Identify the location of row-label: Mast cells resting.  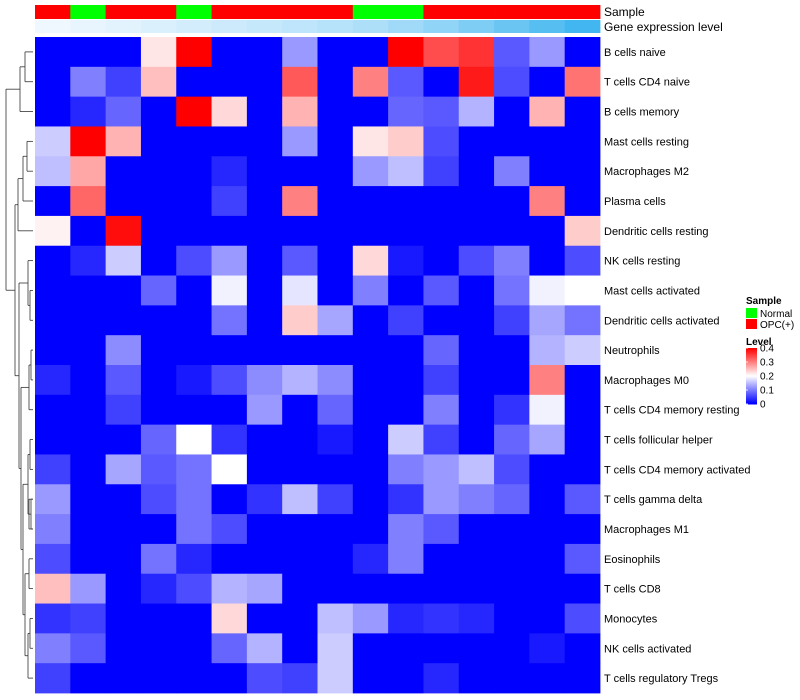
(646, 142).